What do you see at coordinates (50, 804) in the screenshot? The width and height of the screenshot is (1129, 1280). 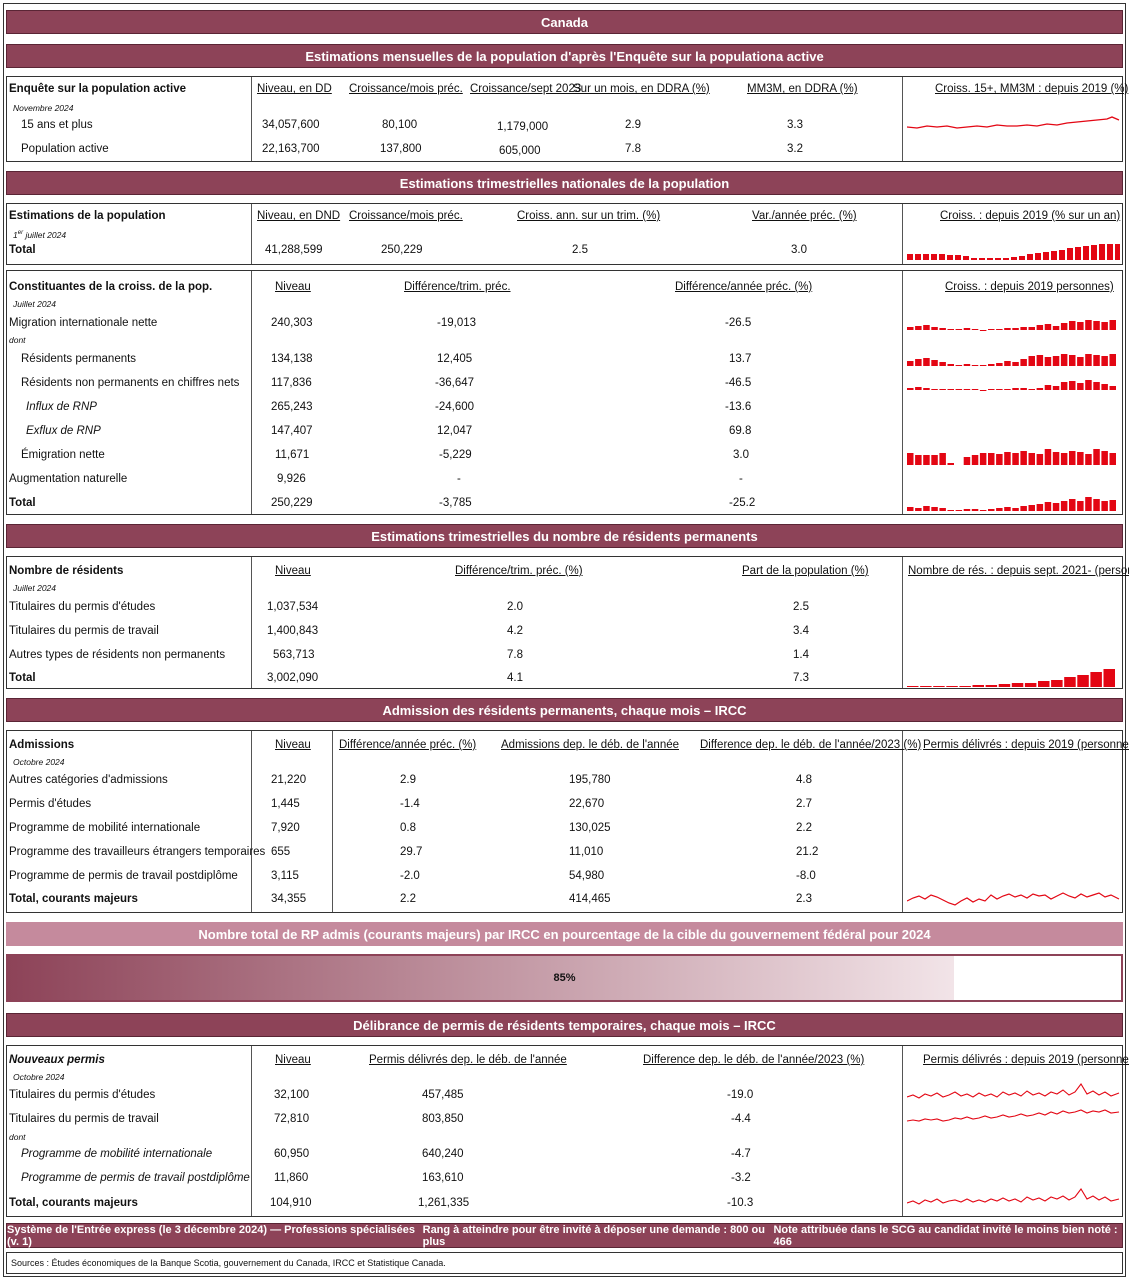 I see `table-row-label: Permis d'études` at bounding box center [50, 804].